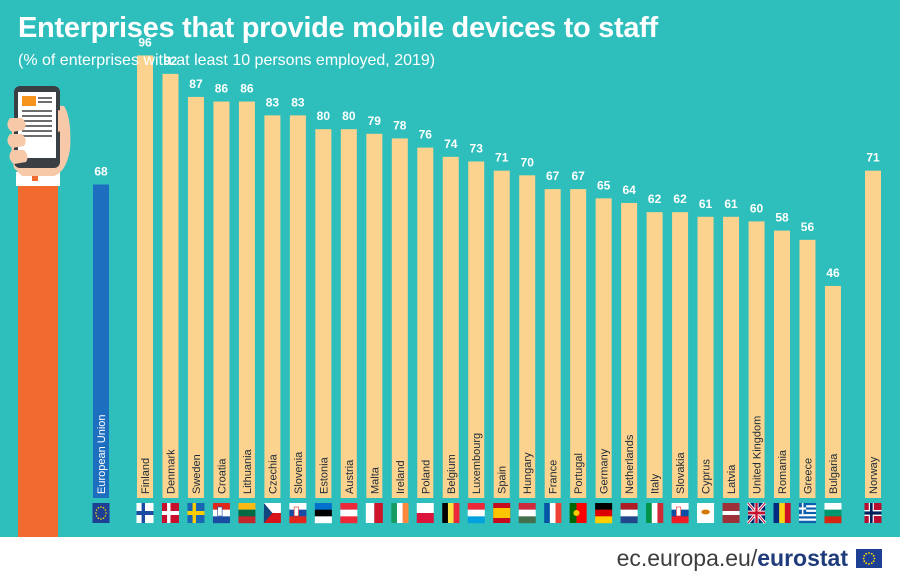 The height and width of the screenshot is (582, 900). Describe the element at coordinates (476, 513) in the screenshot. I see `luxembourg-flag-icon` at that location.